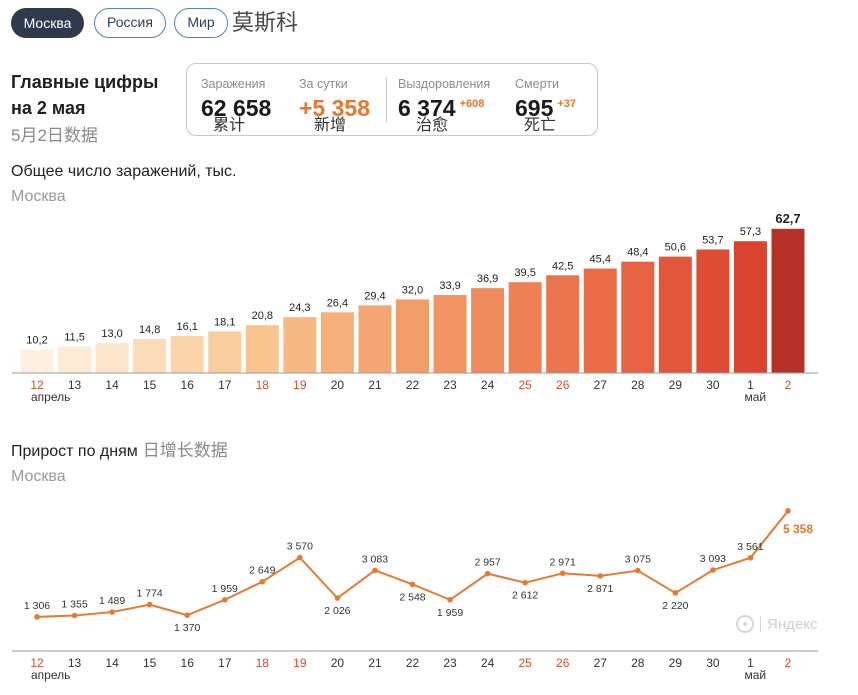 This screenshot has width=858, height=695. What do you see at coordinates (150, 663) in the screenshot?
I see `x-tick-label-15: 15` at bounding box center [150, 663].